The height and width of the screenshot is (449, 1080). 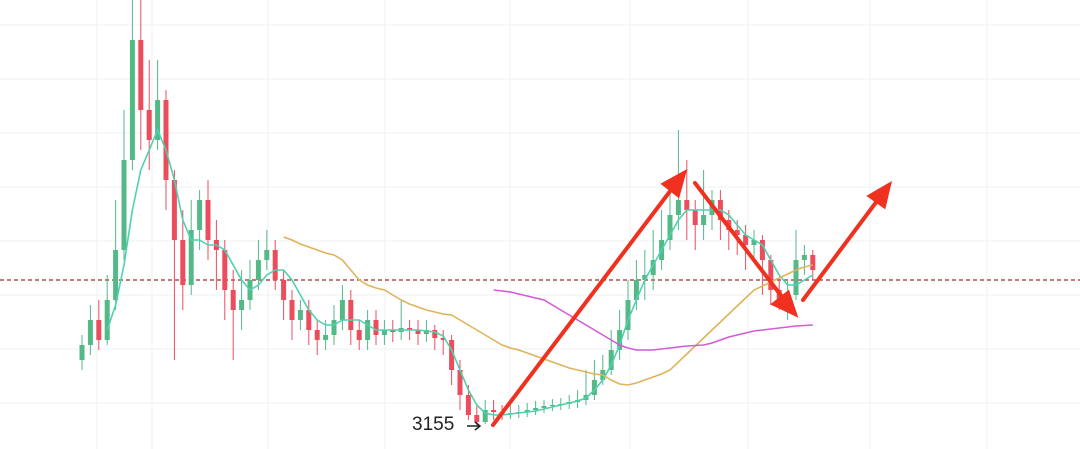 I want to click on low-label: 3155, so click(x=433, y=424).